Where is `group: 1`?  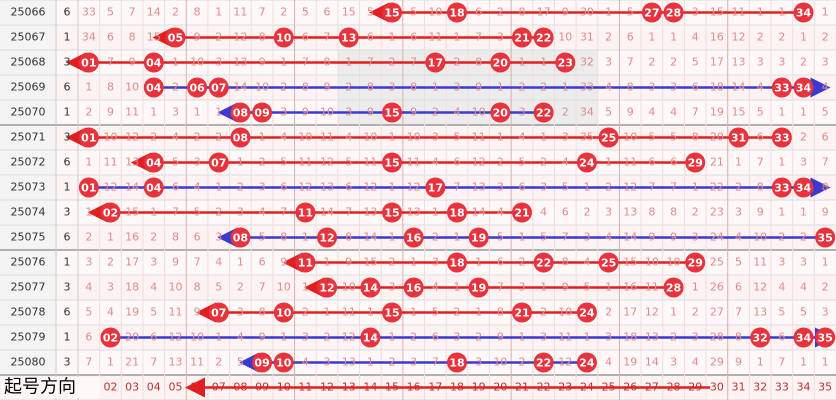
group: 1 is located at coordinates (67, 187).